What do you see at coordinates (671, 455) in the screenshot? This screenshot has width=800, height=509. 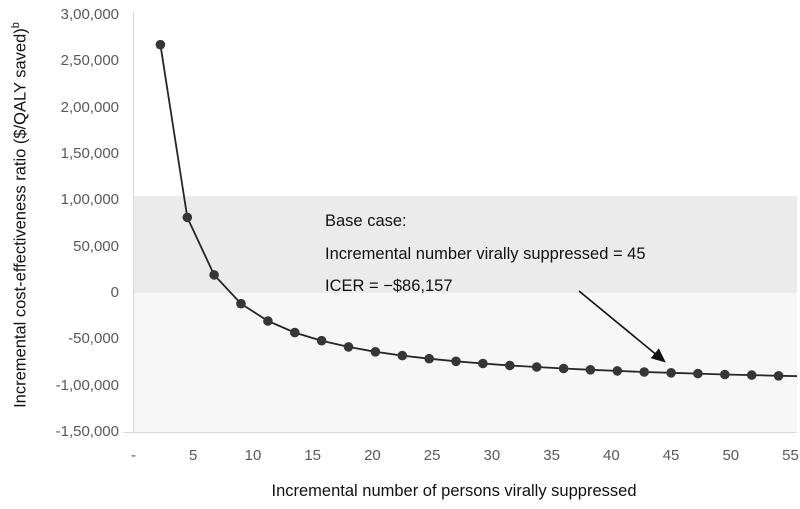 I see `x-tick-label: 45` at bounding box center [671, 455].